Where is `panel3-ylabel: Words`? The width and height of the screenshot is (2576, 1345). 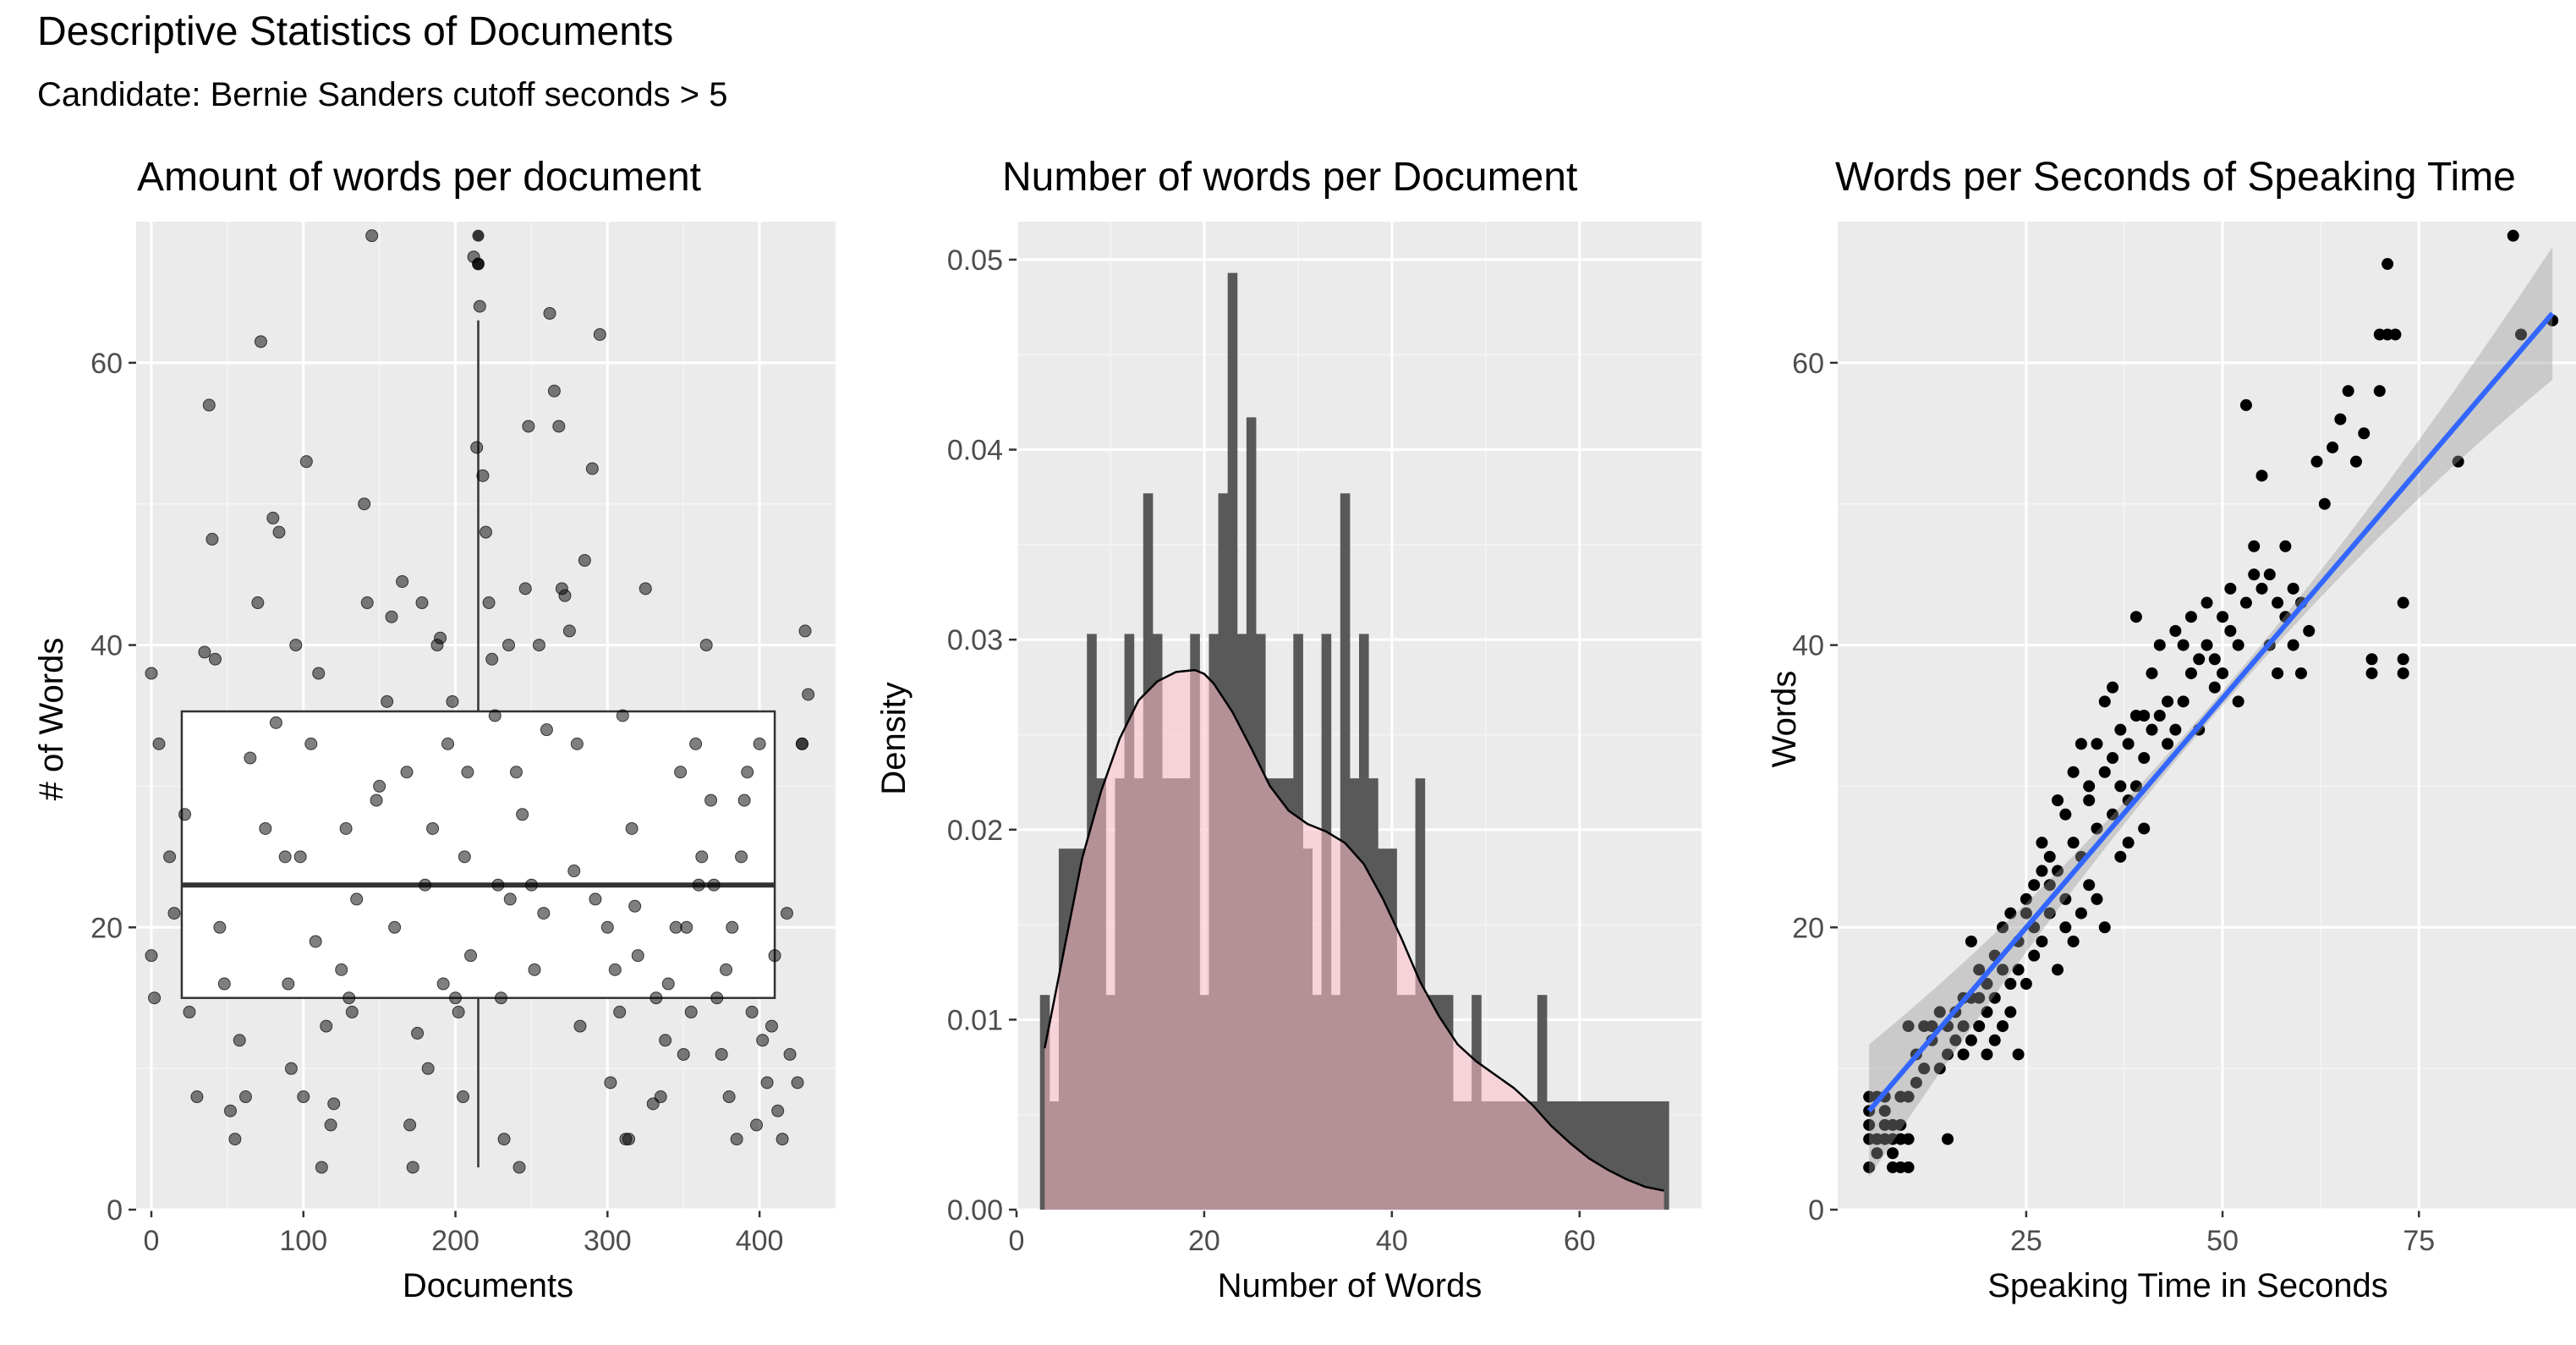 panel3-ylabel: Words is located at coordinates (1784, 719).